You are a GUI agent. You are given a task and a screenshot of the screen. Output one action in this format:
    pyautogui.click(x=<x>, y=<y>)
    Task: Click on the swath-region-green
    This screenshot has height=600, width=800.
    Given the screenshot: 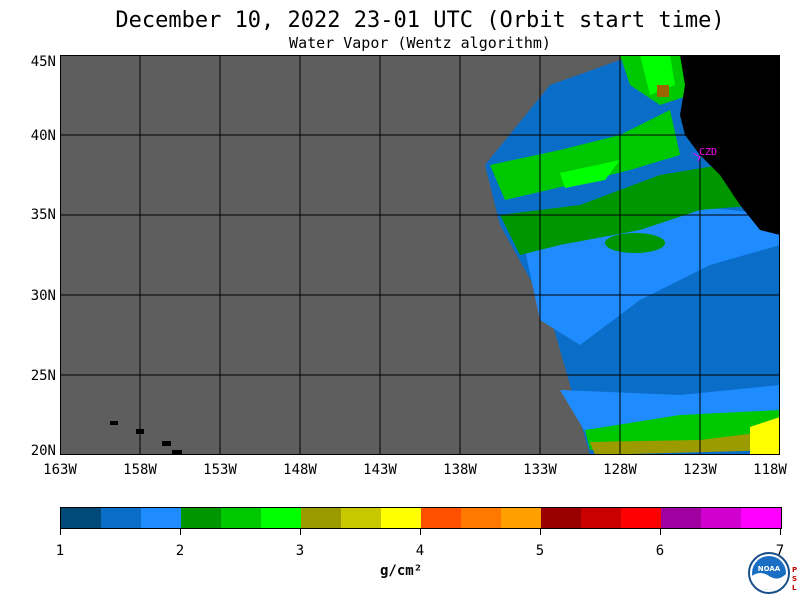 What is the action you would take?
    pyautogui.click(x=585, y=155)
    